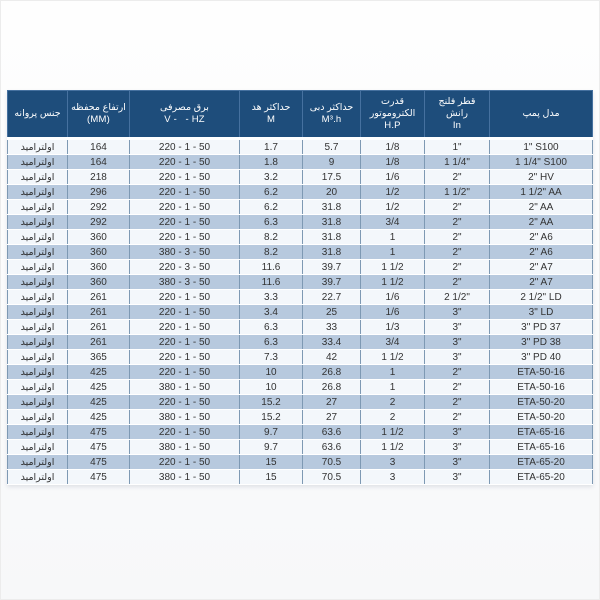  What do you see at coordinates (541, 192) in the screenshot?
I see `cell-model: 1 1/2" AA` at bounding box center [541, 192].